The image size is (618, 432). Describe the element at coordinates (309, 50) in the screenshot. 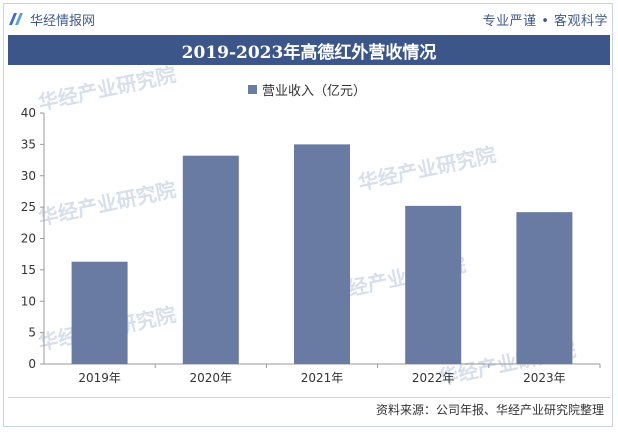

I see `chart-title: 2019-2023年高德红外营收情况` at that location.